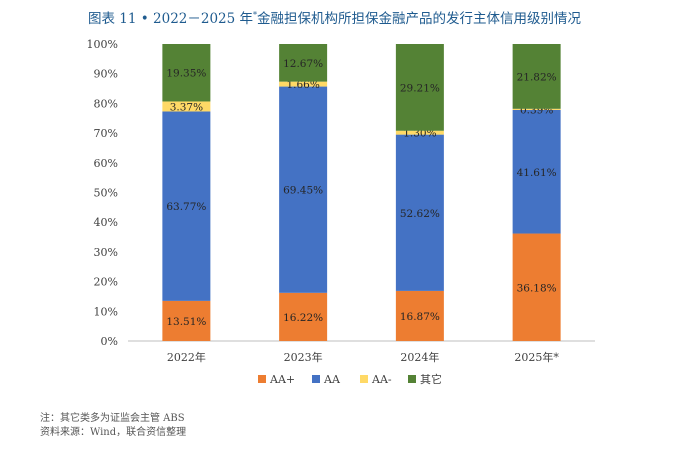 The width and height of the screenshot is (693, 451). I want to click on data-label: 16.22%, so click(303, 318).